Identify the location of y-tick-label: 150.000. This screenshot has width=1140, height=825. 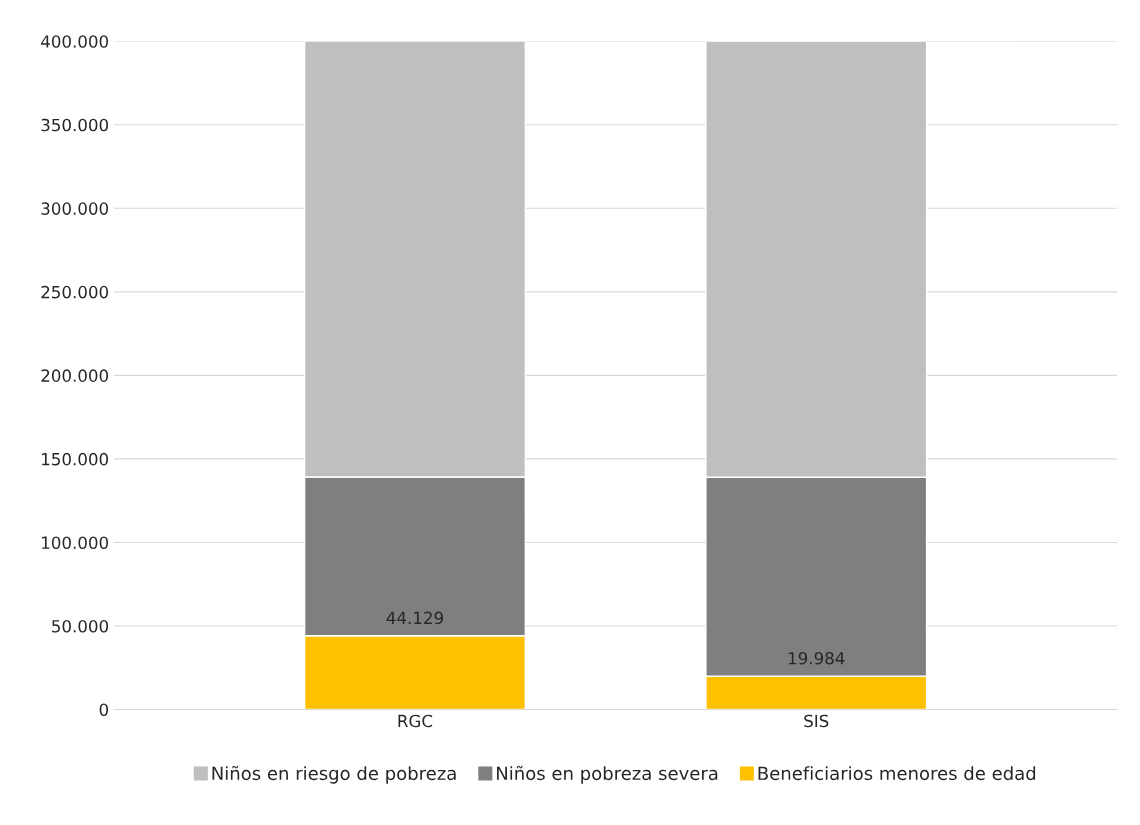
(75, 459).